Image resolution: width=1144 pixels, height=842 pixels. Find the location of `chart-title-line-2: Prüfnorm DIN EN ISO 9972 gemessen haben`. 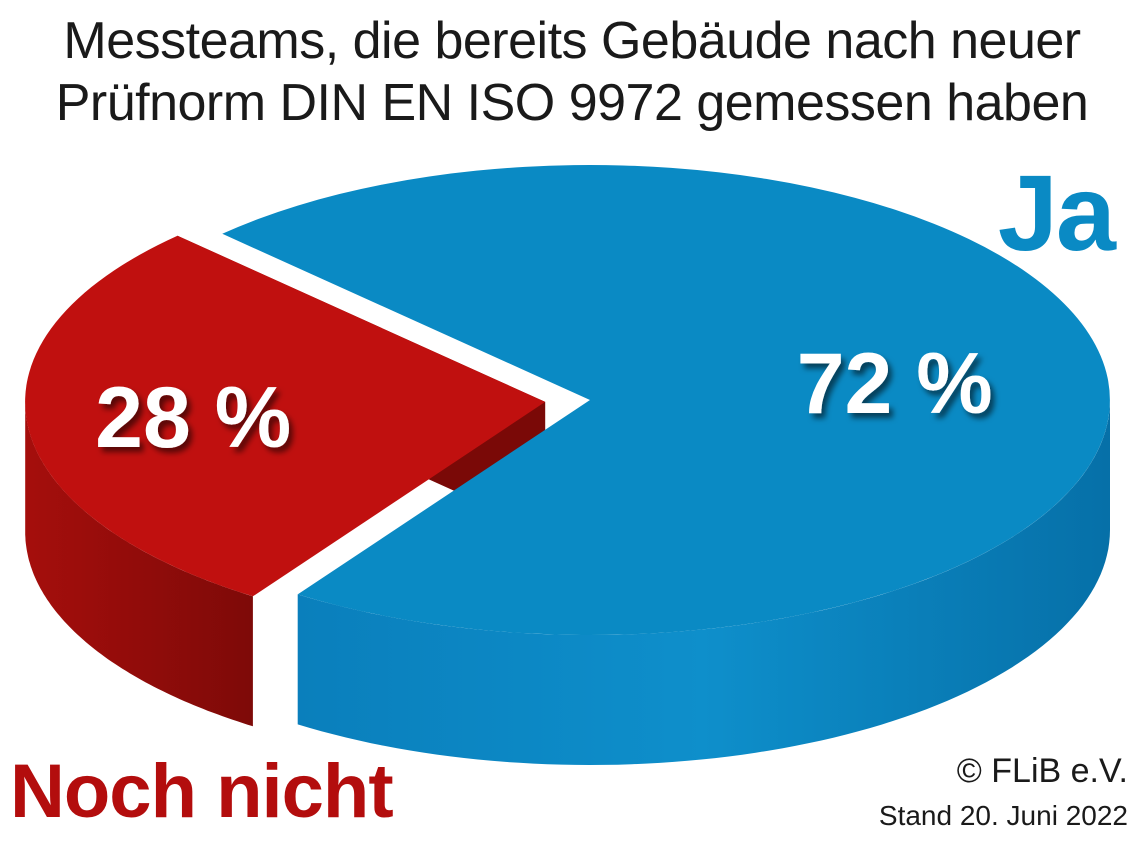

chart-title-line-2: Prüfnorm DIN EN ISO 9972 gemessen haben is located at coordinates (572, 103).